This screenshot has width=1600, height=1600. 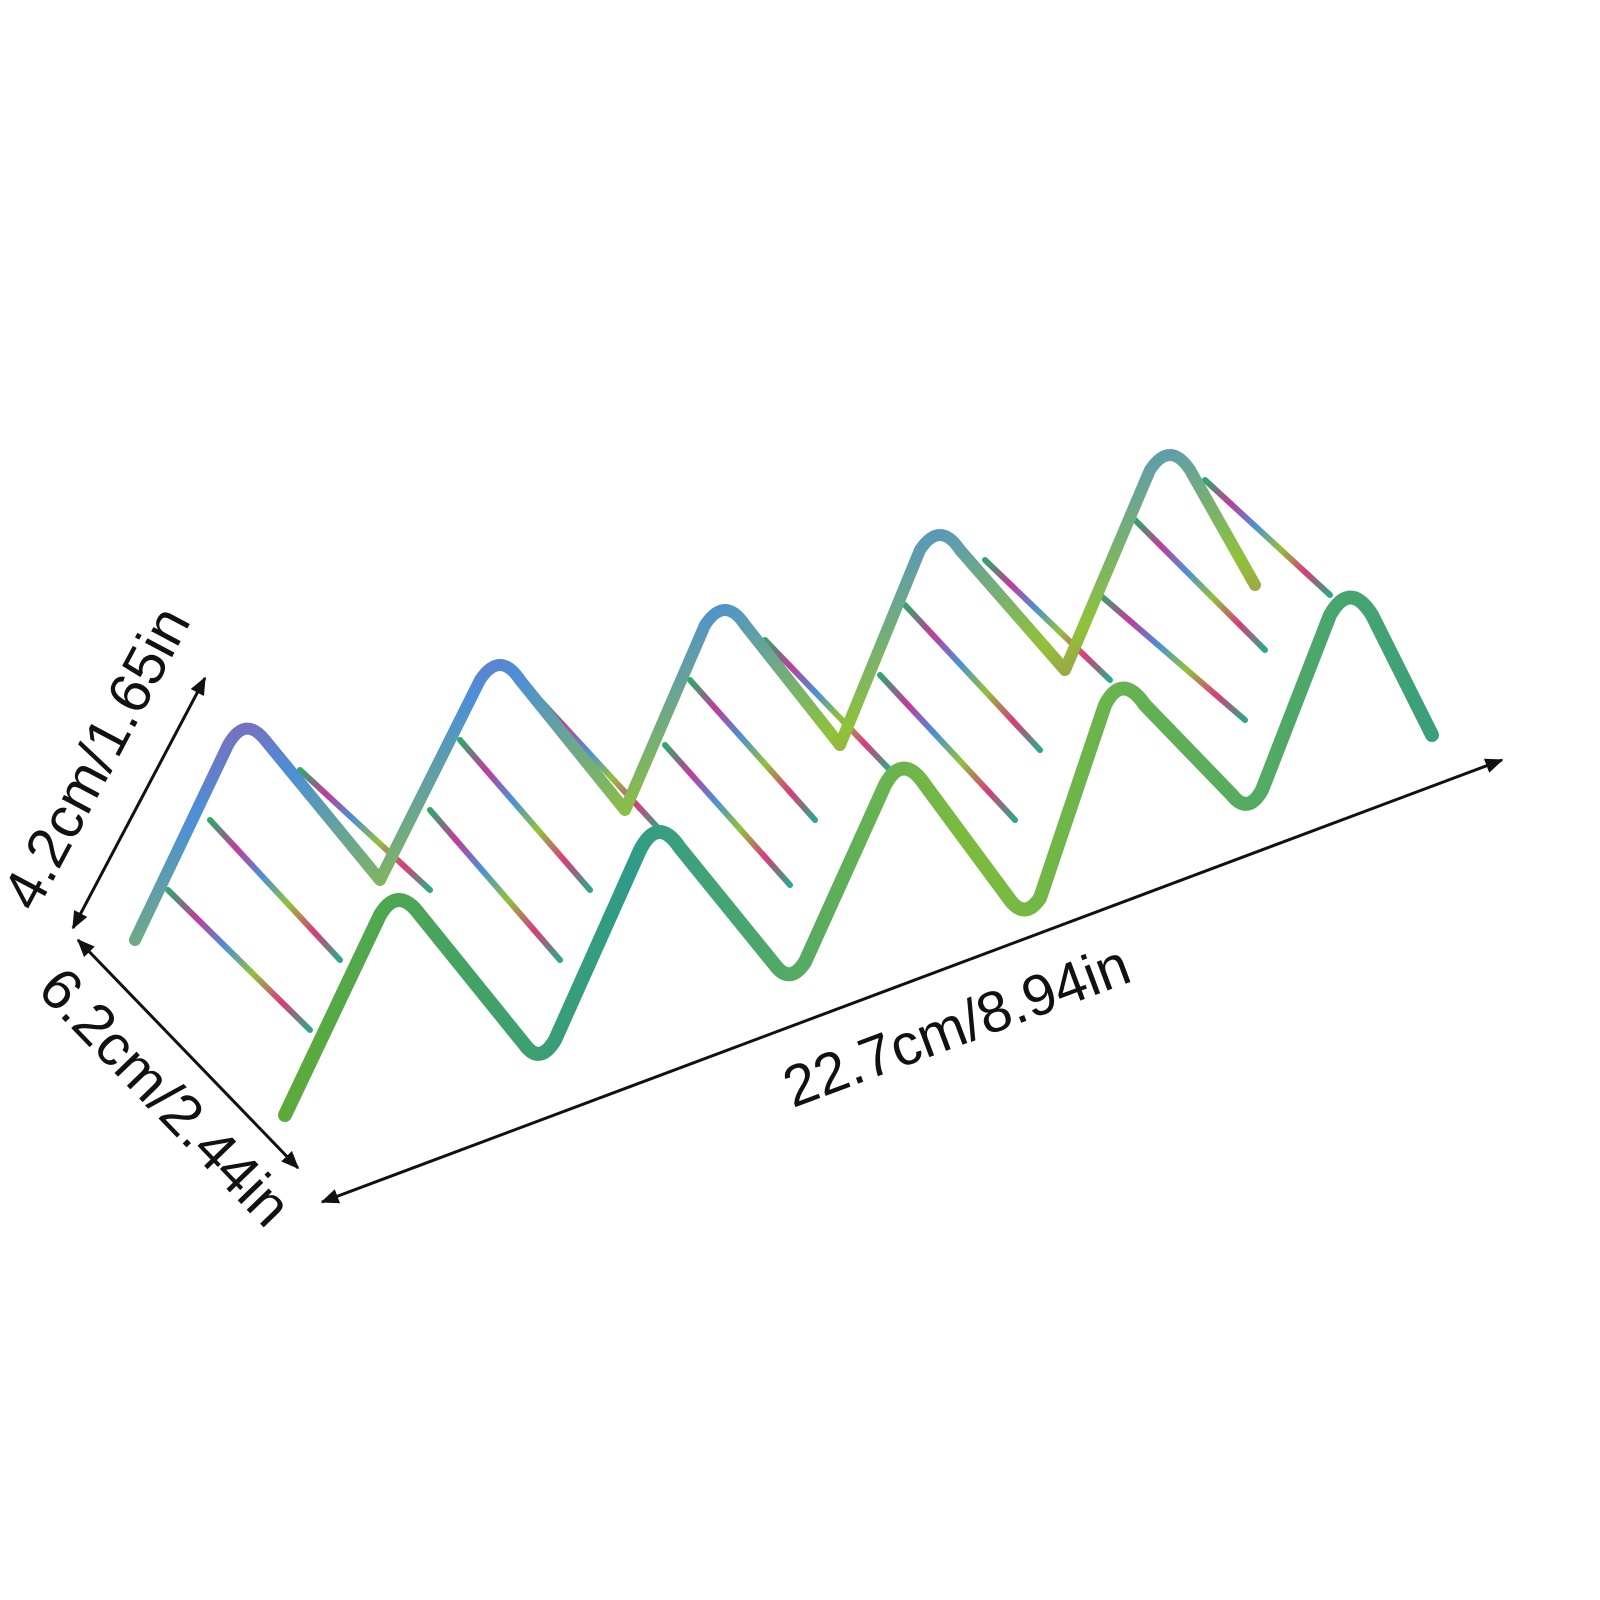 I want to click on depth-arrow, so click(x=188, y=1054).